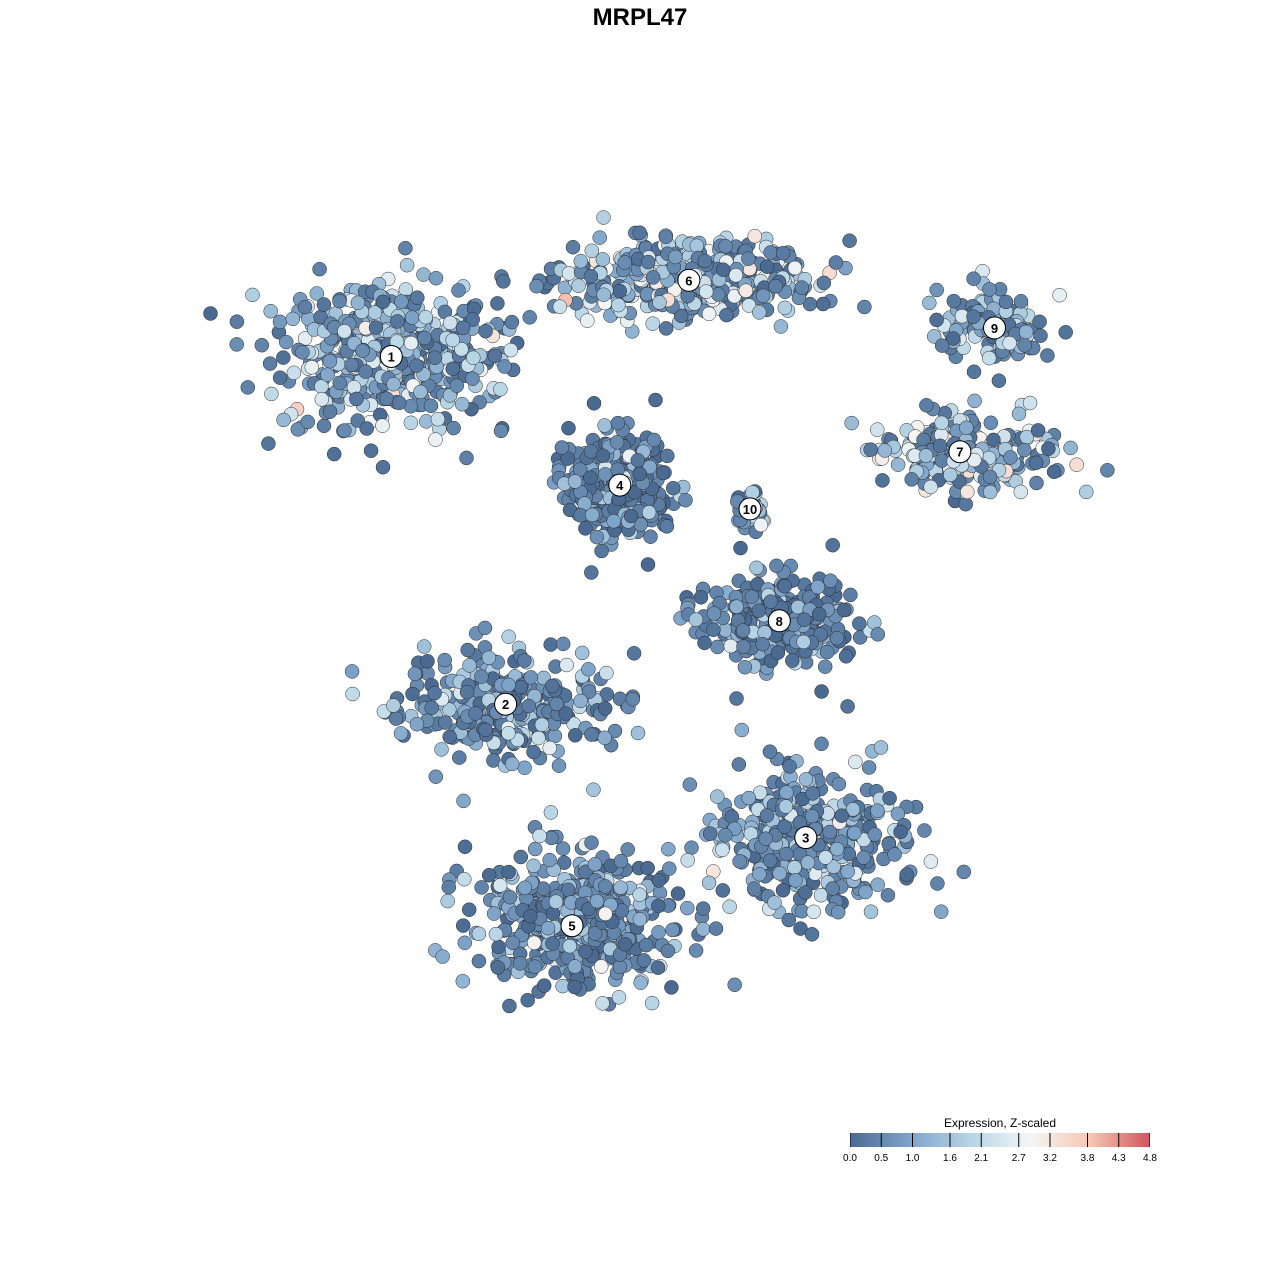 This screenshot has height=1280, width=1280. What do you see at coordinates (1087, 1158) in the screenshot?
I see `legend-tick-label: 3.8` at bounding box center [1087, 1158].